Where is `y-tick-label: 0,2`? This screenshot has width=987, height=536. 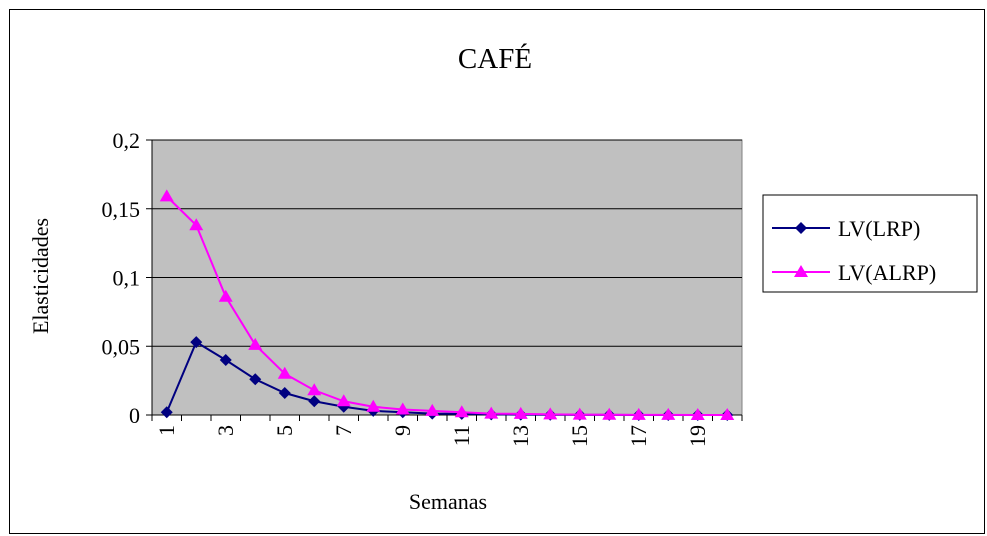
y-tick-label: 0,2 is located at coordinates (127, 140).